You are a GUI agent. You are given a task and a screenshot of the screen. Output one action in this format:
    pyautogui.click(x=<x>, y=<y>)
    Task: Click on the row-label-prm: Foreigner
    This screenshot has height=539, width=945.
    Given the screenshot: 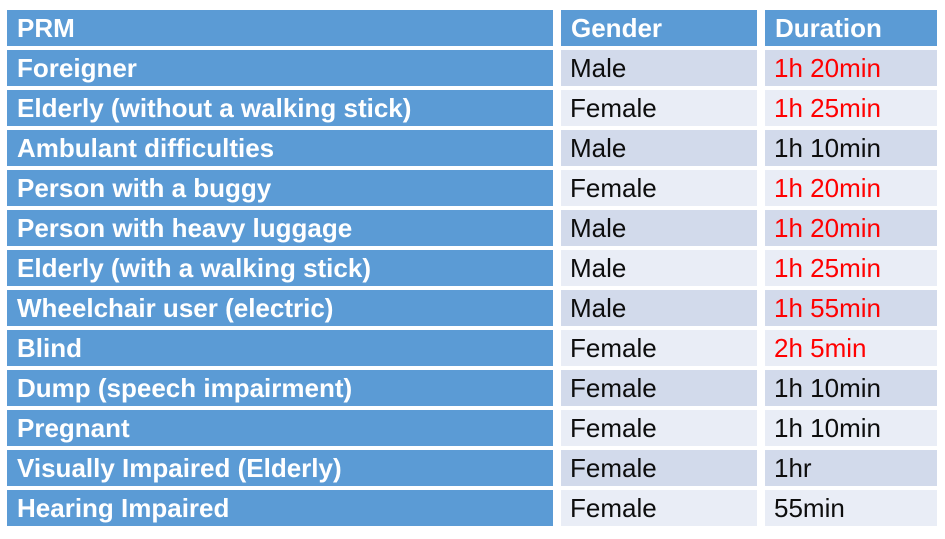 What is the action you would take?
    pyautogui.click(x=280, y=68)
    